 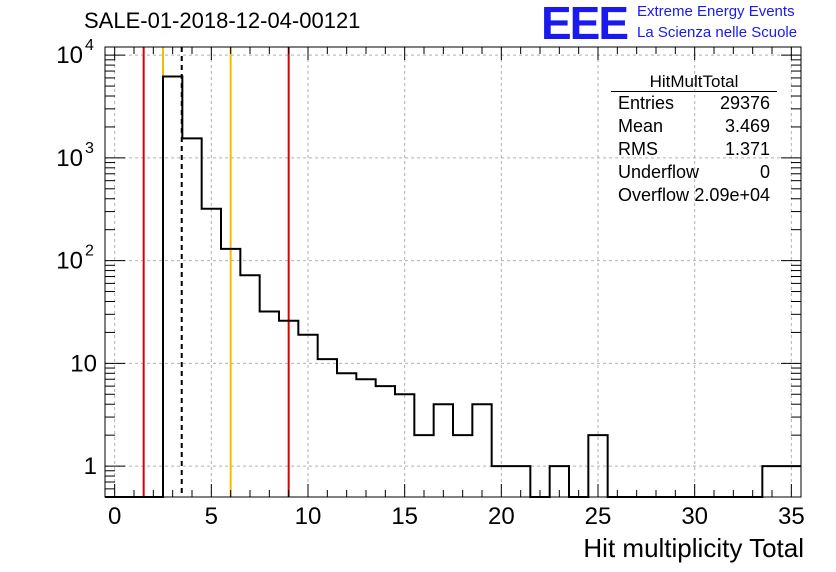 I want to click on plot-title: SALE-01-2018-12-04-00121, so click(x=222, y=20).